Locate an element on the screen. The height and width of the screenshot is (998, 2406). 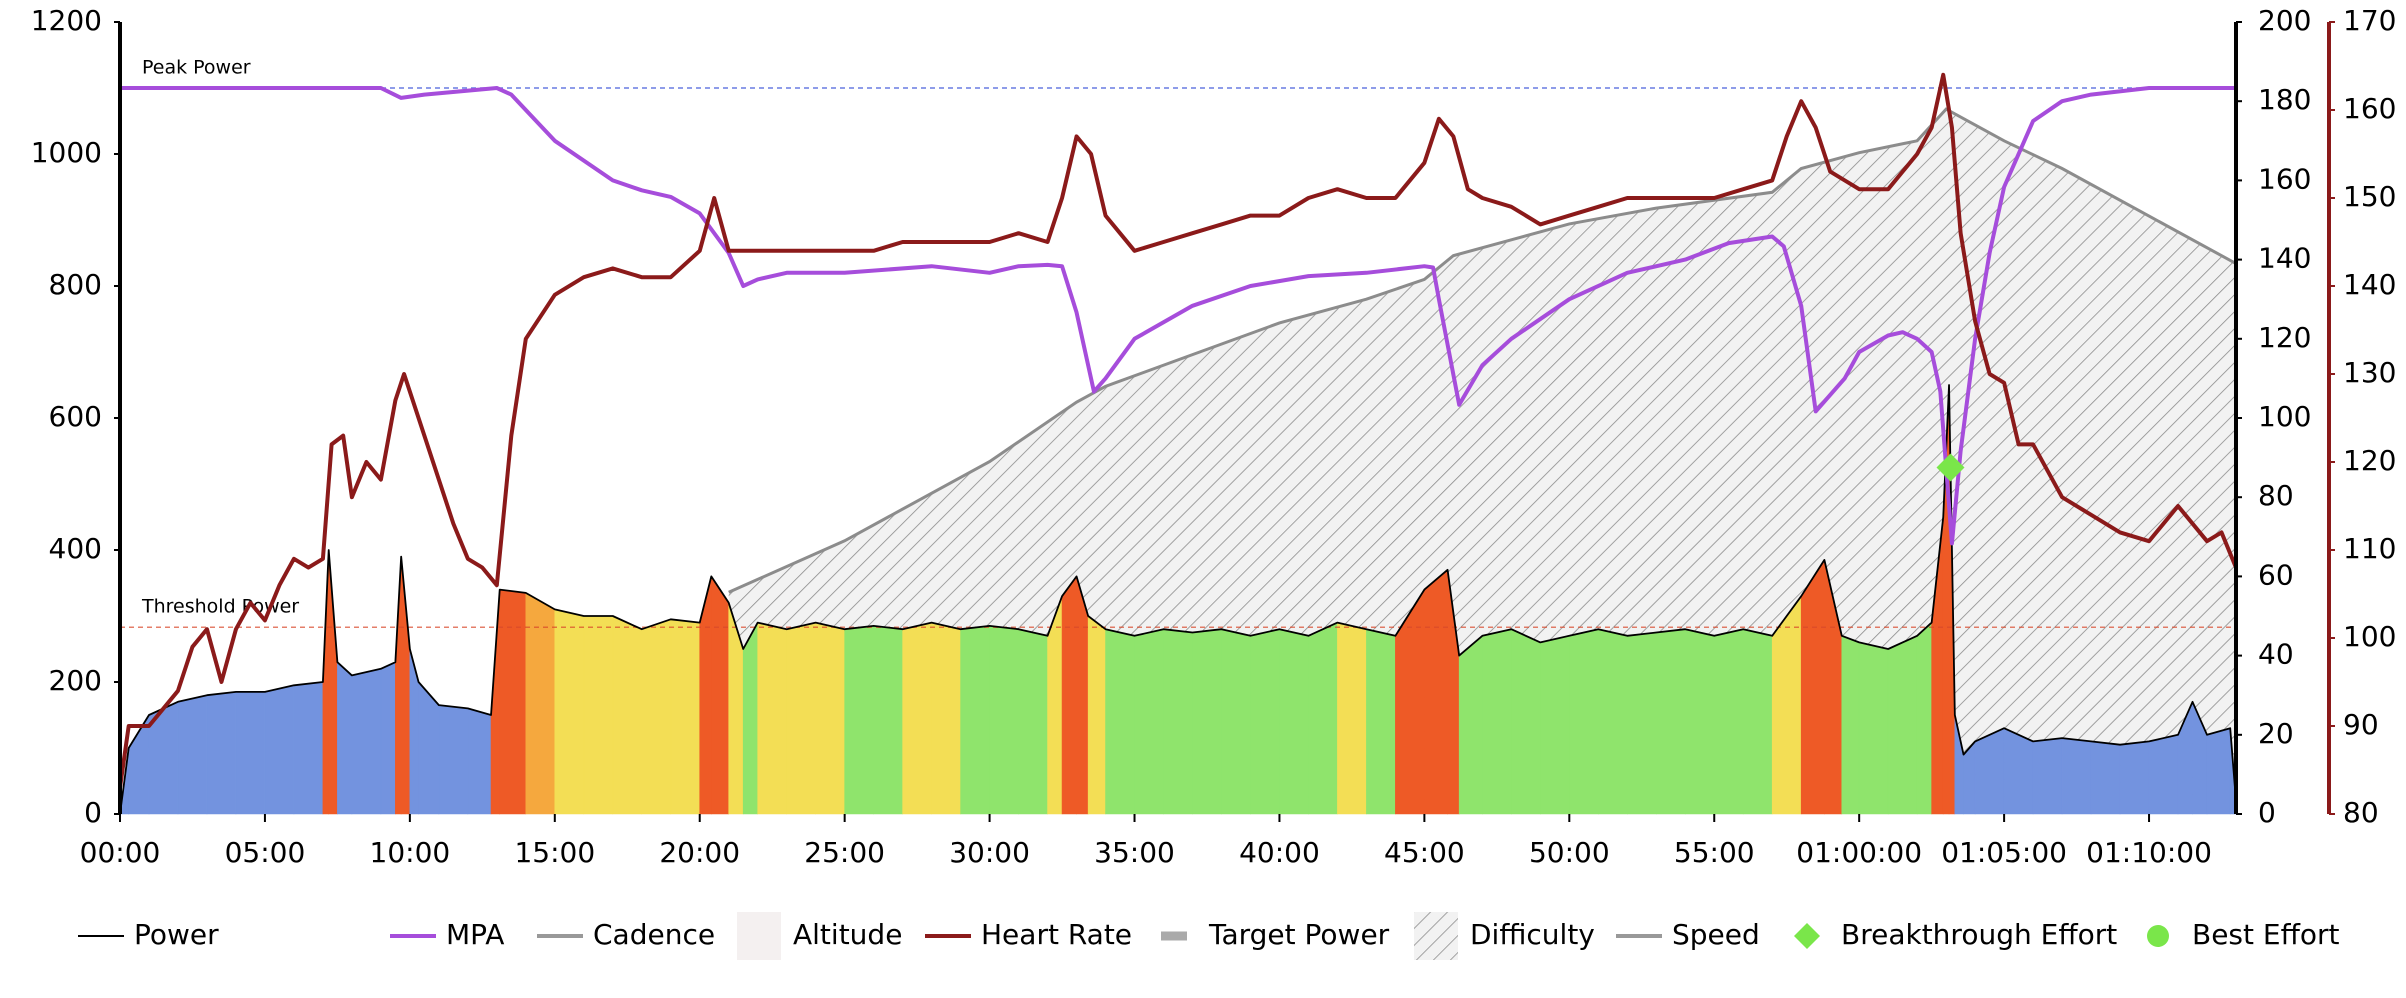
legend-item: Heart Rate is located at coordinates (1028, 934).